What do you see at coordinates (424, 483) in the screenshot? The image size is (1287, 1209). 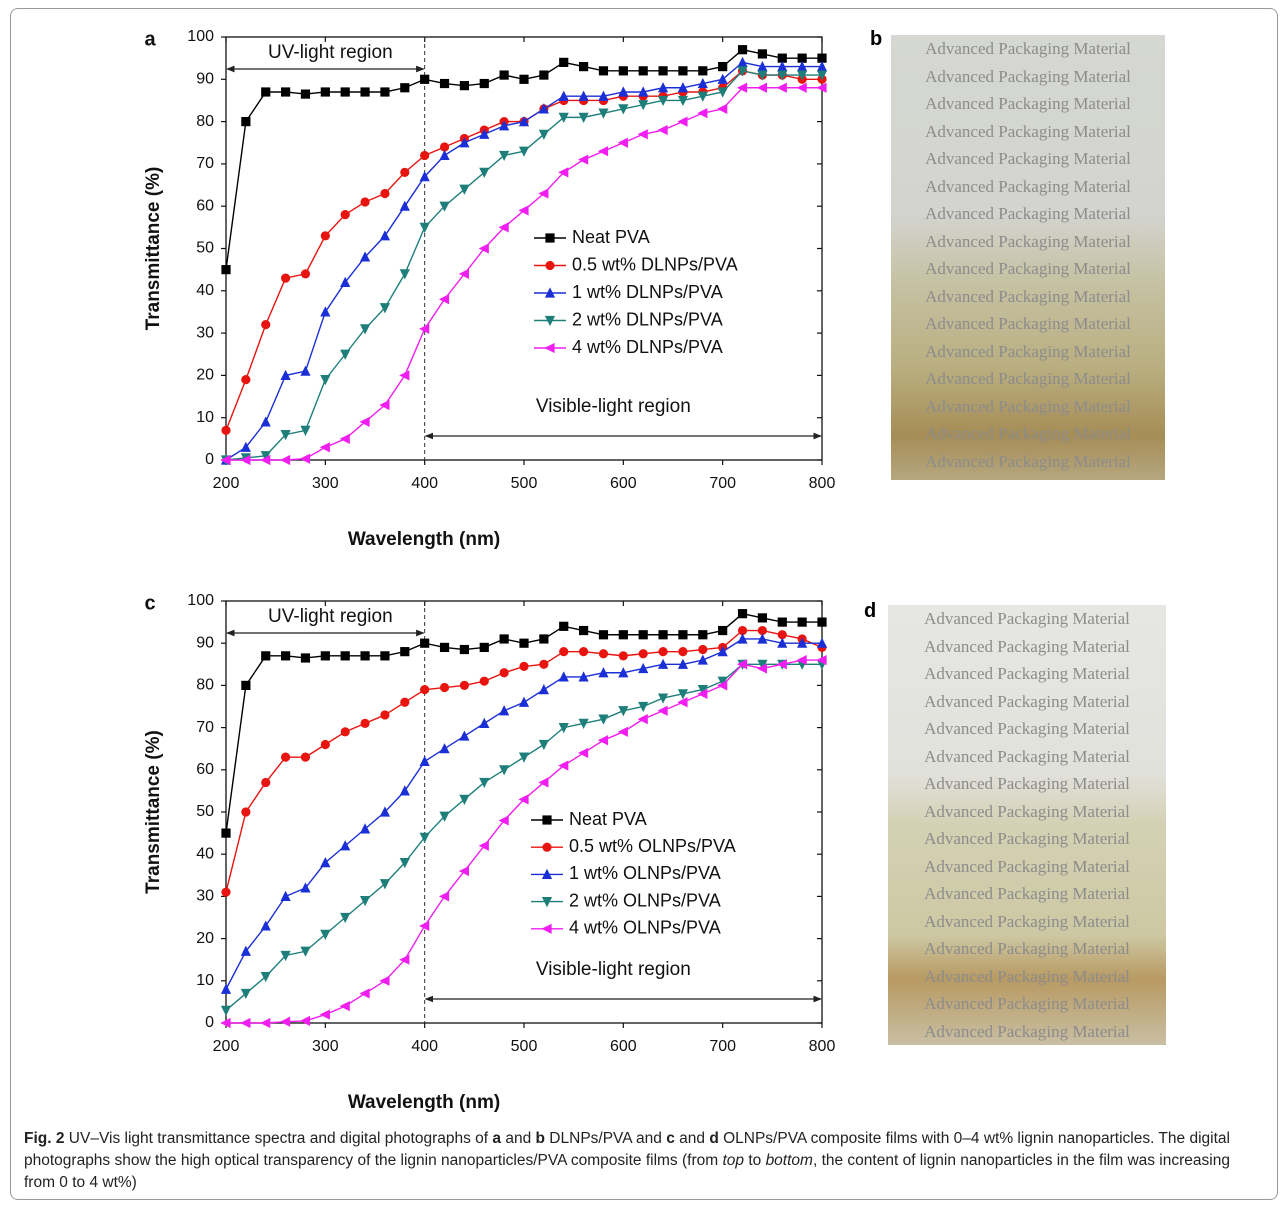 I see `x-tick-label: 400` at bounding box center [424, 483].